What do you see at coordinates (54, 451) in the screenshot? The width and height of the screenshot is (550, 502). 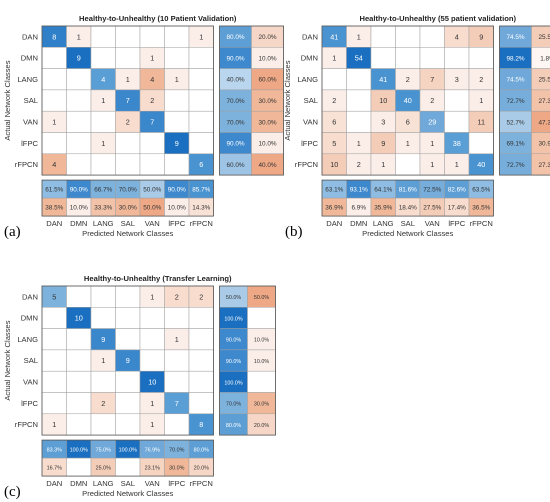 I see `col-summary-value: 83.3%` at bounding box center [54, 451].